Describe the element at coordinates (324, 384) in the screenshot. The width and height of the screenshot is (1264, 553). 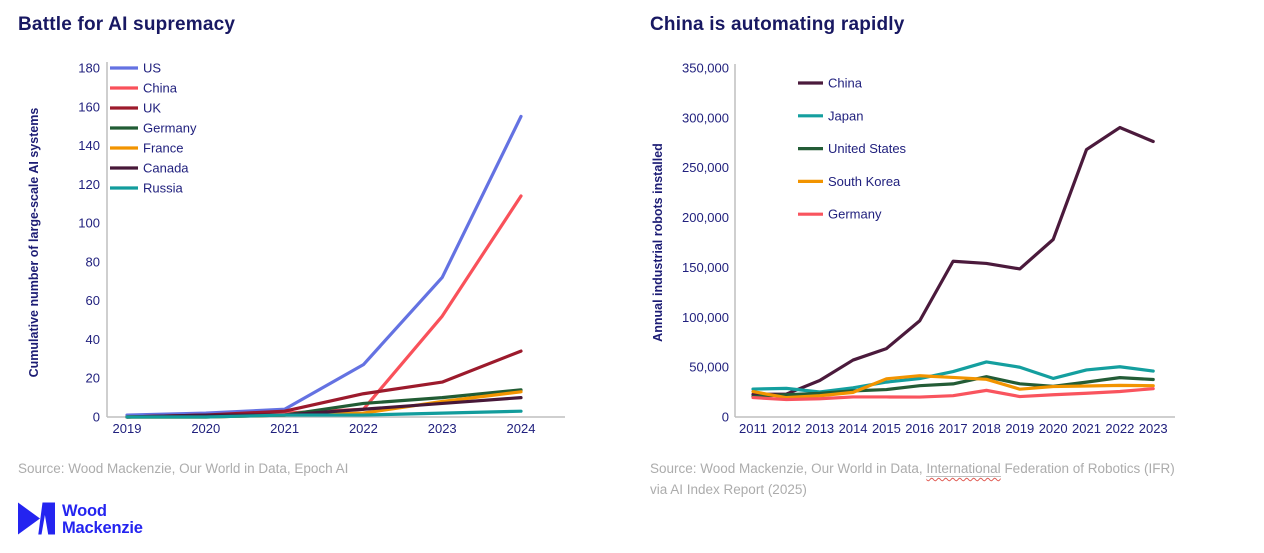
I see `series-line-uk` at that location.